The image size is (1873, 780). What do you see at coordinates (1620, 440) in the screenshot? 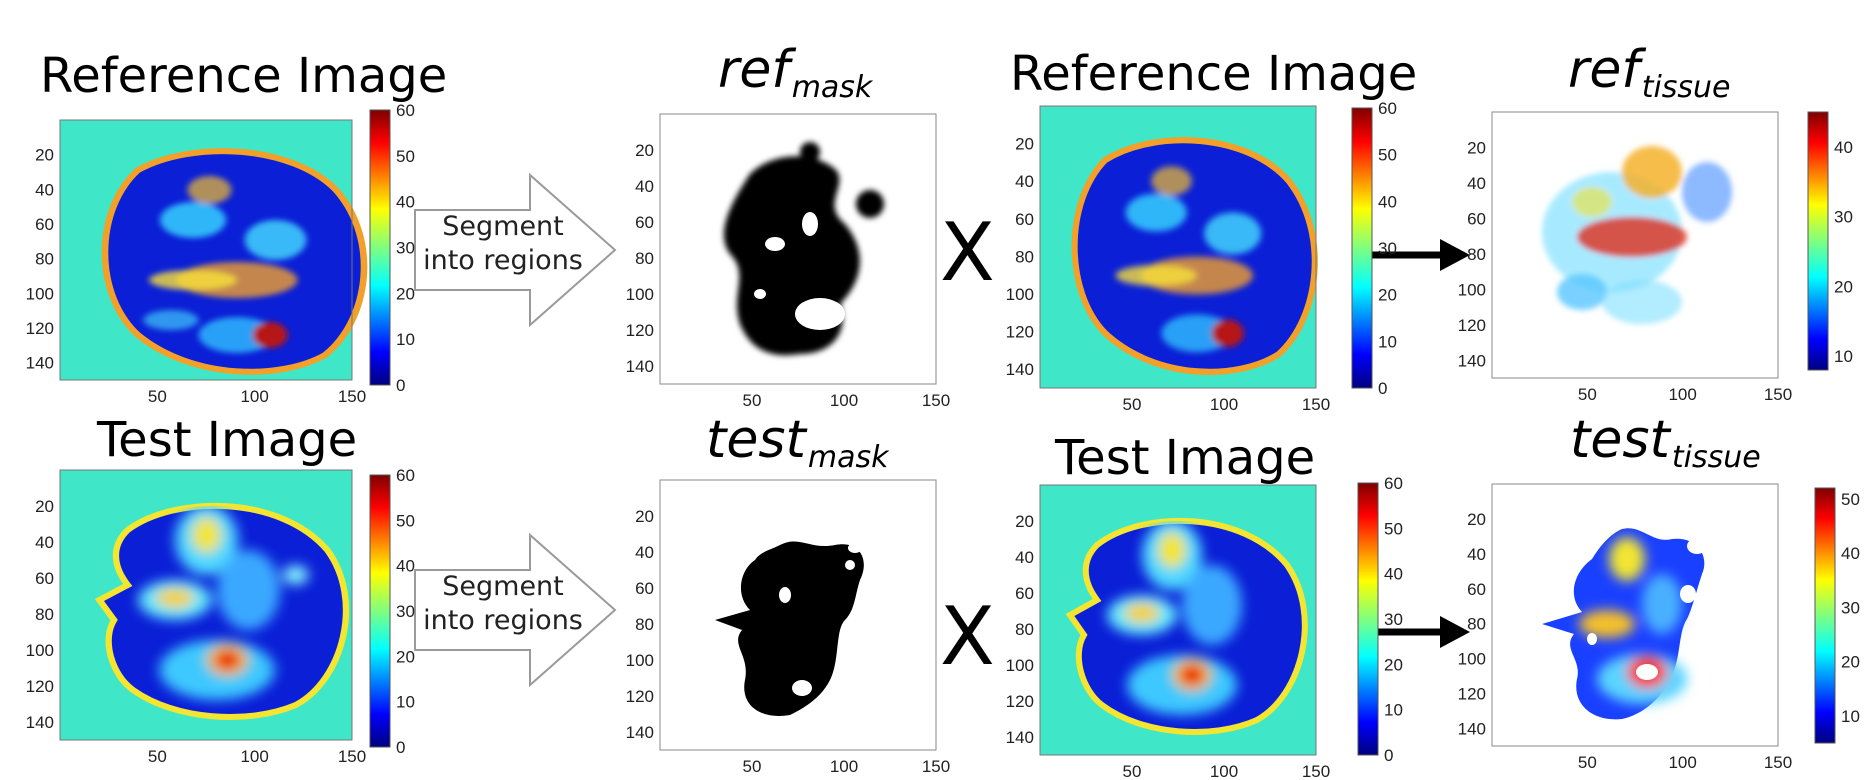
I see `test-tissue-main: test` at bounding box center [1620, 440].